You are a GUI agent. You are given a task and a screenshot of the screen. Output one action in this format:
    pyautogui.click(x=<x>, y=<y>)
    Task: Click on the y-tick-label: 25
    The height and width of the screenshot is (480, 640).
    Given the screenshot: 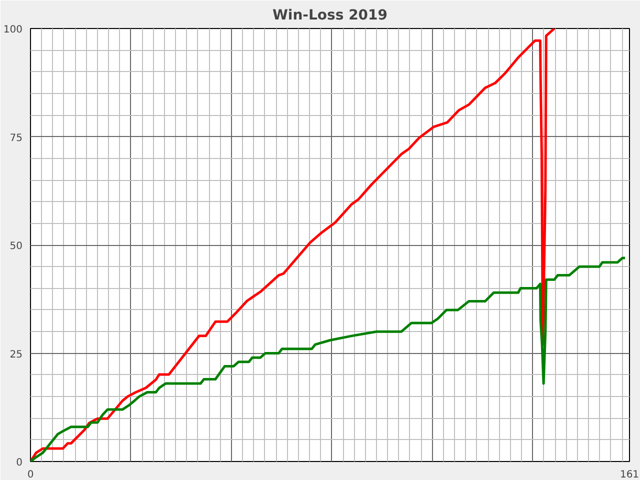 What is the action you would take?
    pyautogui.click(x=16, y=354)
    